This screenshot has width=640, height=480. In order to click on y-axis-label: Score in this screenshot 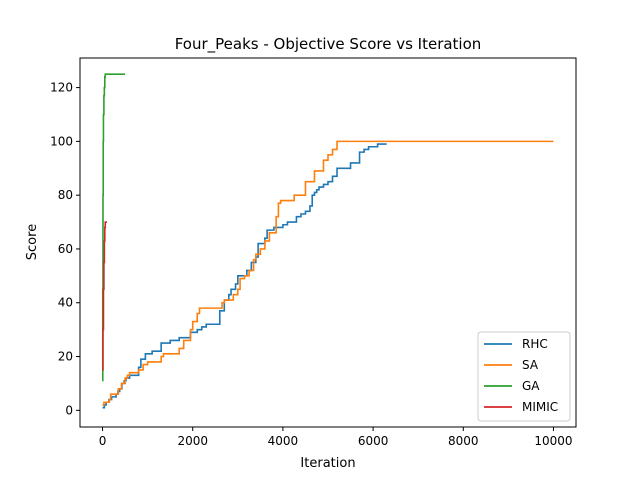, I will do `click(32, 242)`.